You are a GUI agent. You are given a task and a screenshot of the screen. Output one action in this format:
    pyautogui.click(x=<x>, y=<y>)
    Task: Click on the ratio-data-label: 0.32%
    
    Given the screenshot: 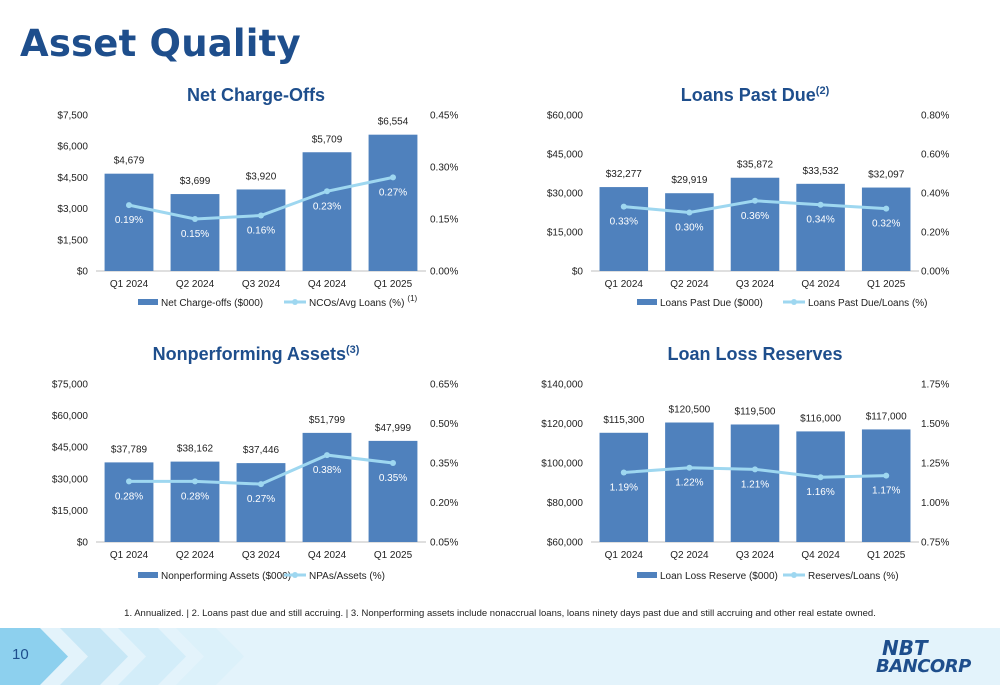 What is the action you would take?
    pyautogui.click(x=886, y=224)
    